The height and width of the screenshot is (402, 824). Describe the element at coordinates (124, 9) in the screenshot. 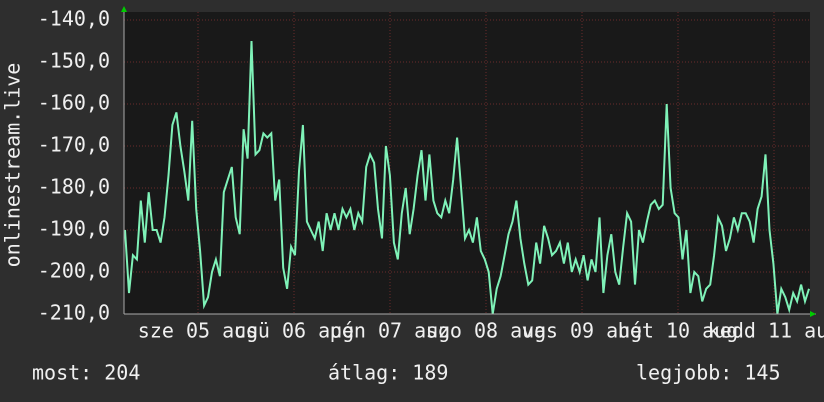

I see `y-arrow` at that location.